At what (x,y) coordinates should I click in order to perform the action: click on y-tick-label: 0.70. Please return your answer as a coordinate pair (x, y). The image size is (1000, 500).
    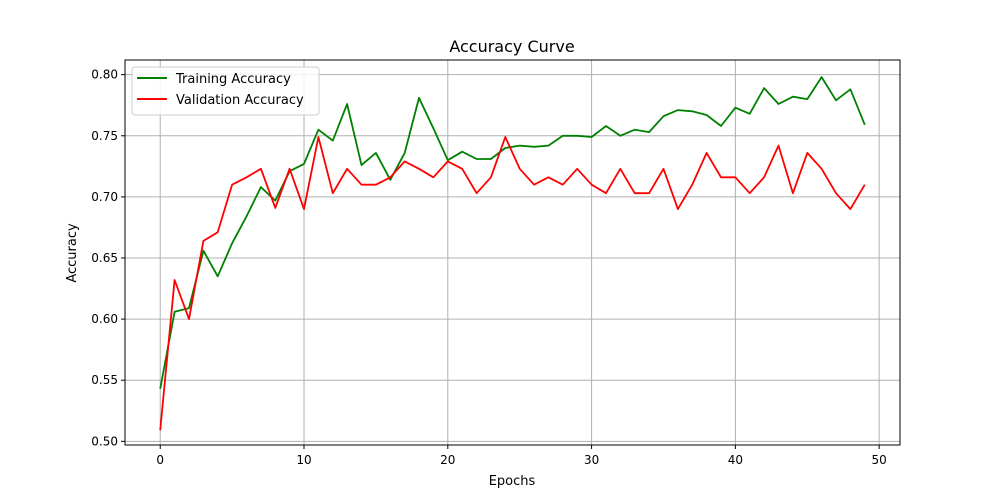
    Looking at the image, I should click on (104, 197).